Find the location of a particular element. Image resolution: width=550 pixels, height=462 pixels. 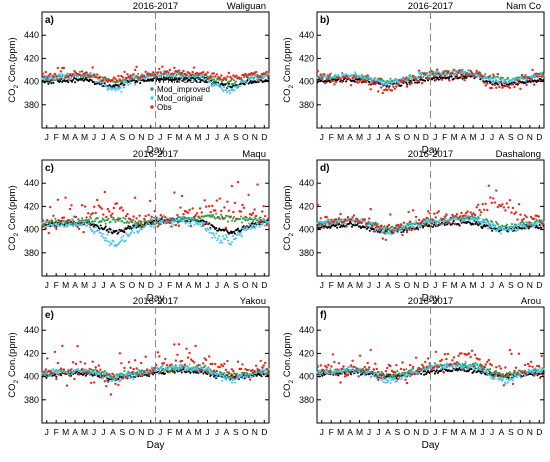

x-tick-label: J is located at coordinates (435, 137).